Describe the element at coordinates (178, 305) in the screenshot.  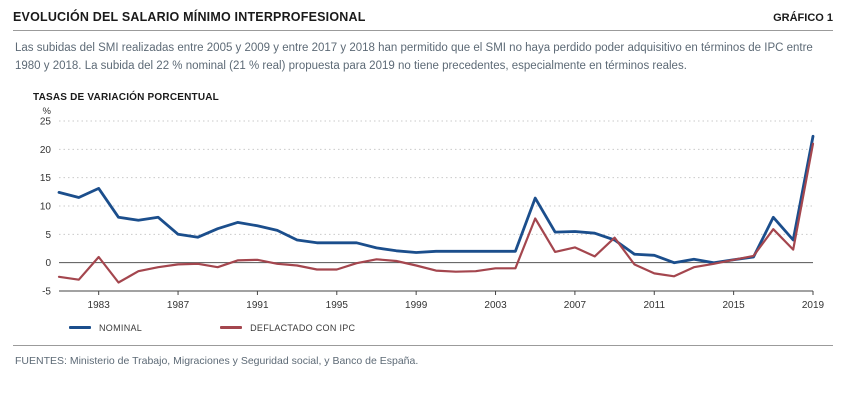
I see `x-tick-label: 1987` at that location.